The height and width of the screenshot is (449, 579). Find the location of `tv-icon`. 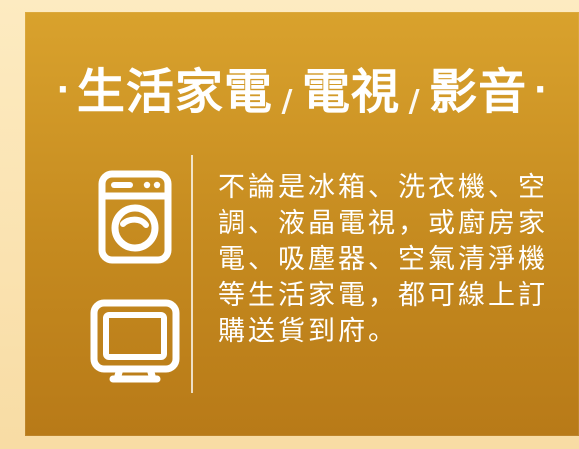

tv-icon is located at coordinates (135, 342).